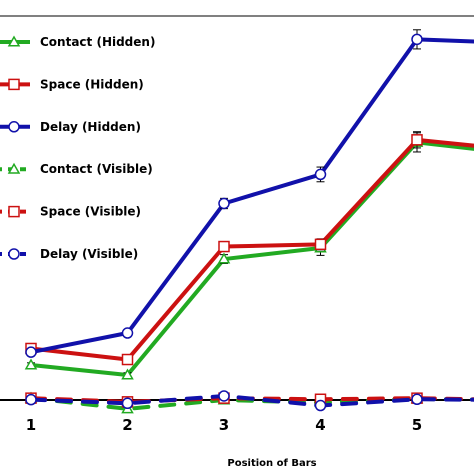  I want to click on x-tick-label-2: 2, so click(127, 425).